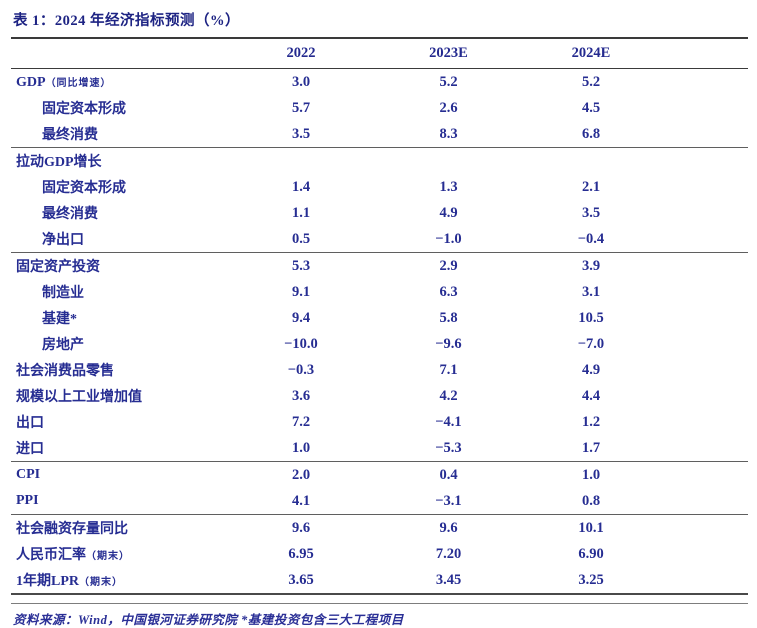  I want to click on table-row: 人民币汇率（期末） 6.95 7.20 6.90, so click(379, 554).